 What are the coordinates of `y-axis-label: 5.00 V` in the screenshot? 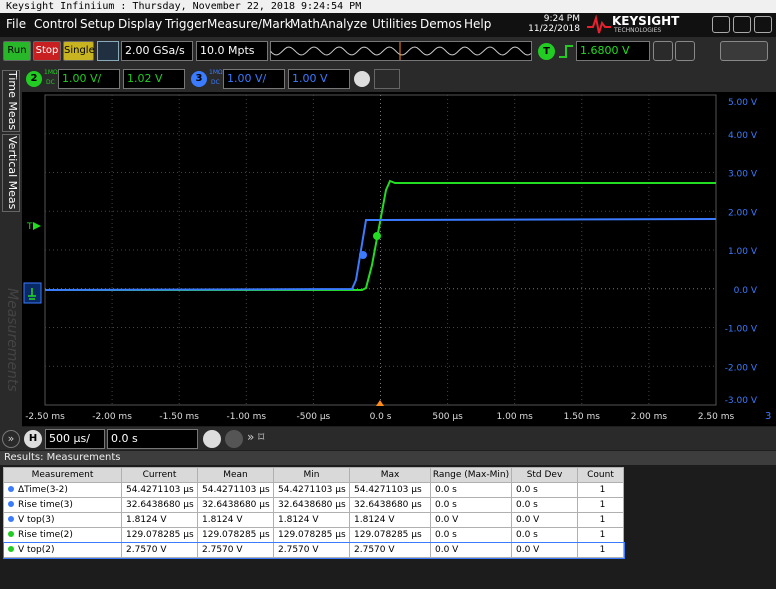 It's located at (743, 103).